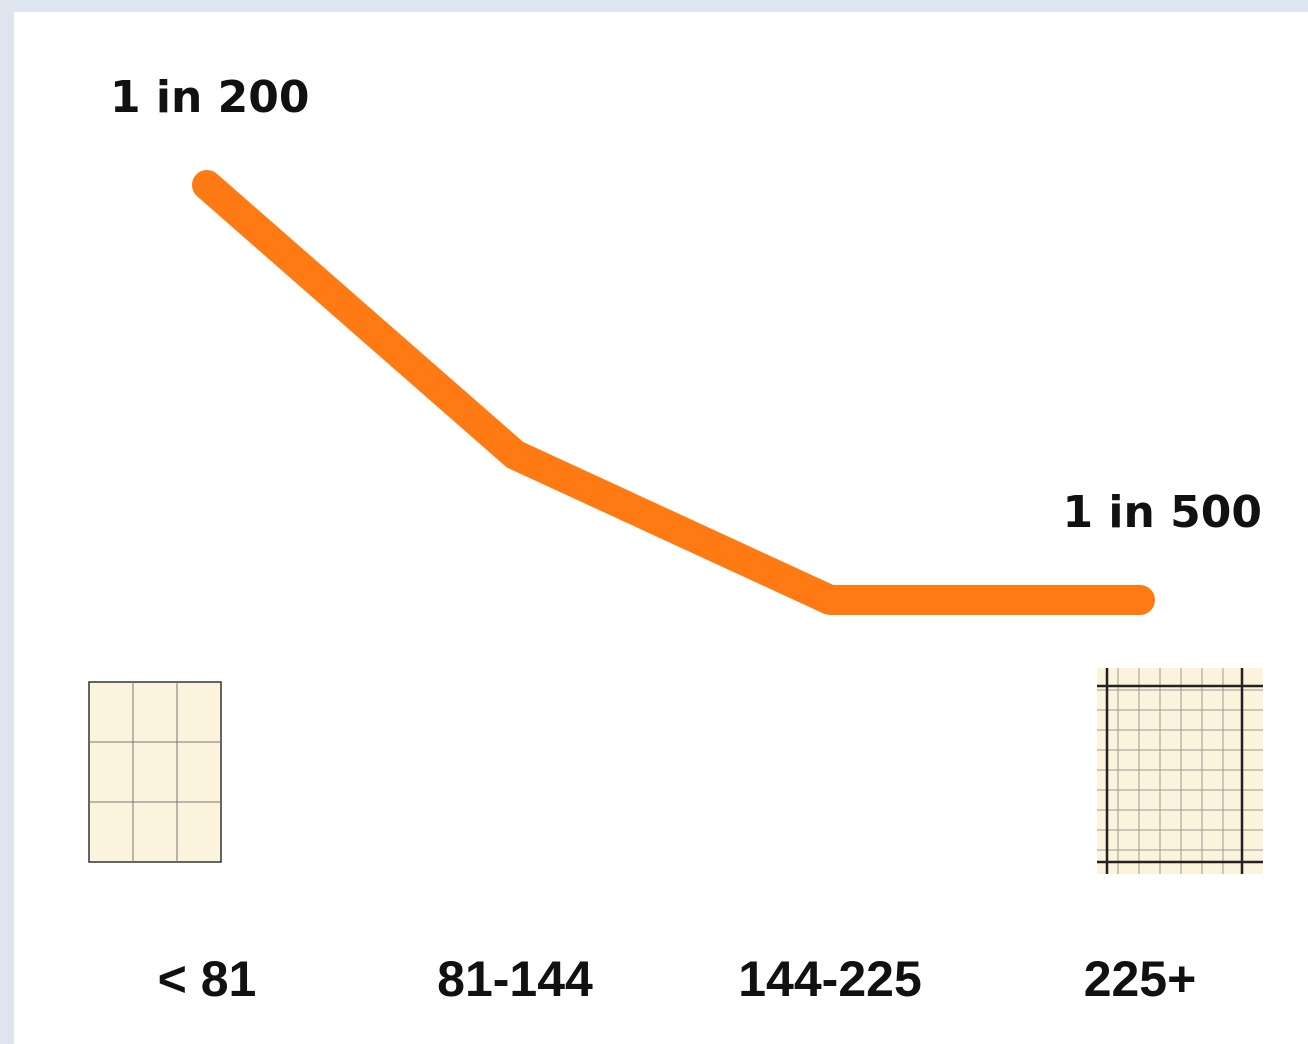 The height and width of the screenshot is (1044, 1308). What do you see at coordinates (1140, 979) in the screenshot?
I see `x-tick-label: 225+` at bounding box center [1140, 979].